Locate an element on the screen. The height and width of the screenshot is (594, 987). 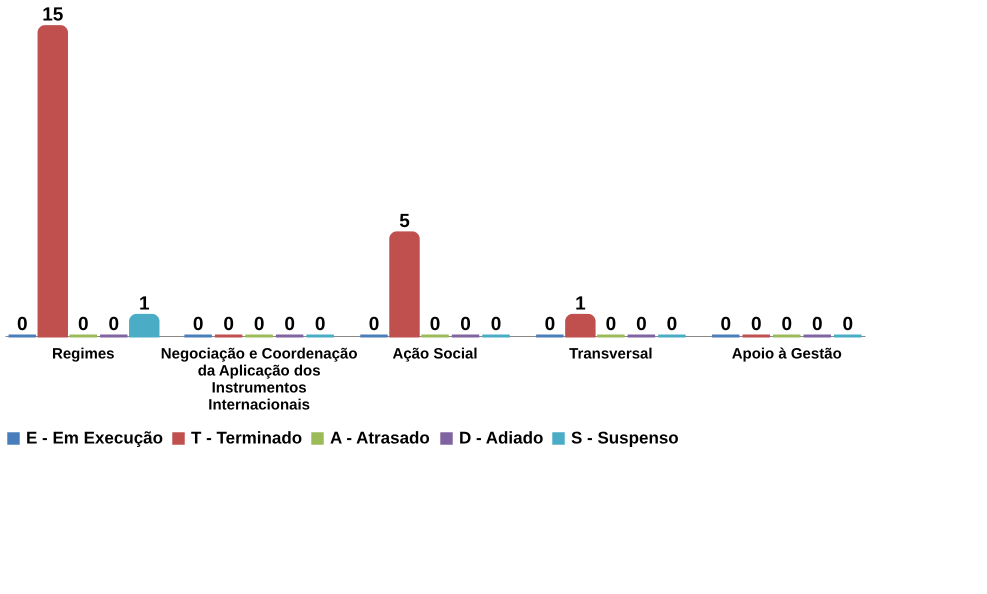
x-tick-label: Negociação e Coordenação da Aplicação dos Instrumentos Internacionais is located at coordinates (259, 380).